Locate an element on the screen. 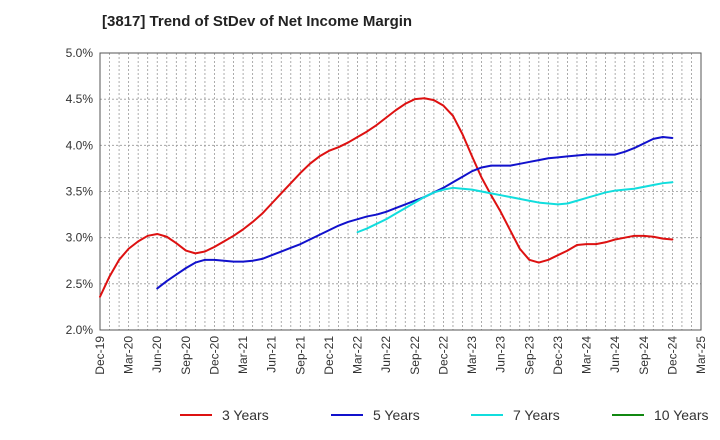  legend-label-7-years: 7 Years is located at coordinates (536, 415).